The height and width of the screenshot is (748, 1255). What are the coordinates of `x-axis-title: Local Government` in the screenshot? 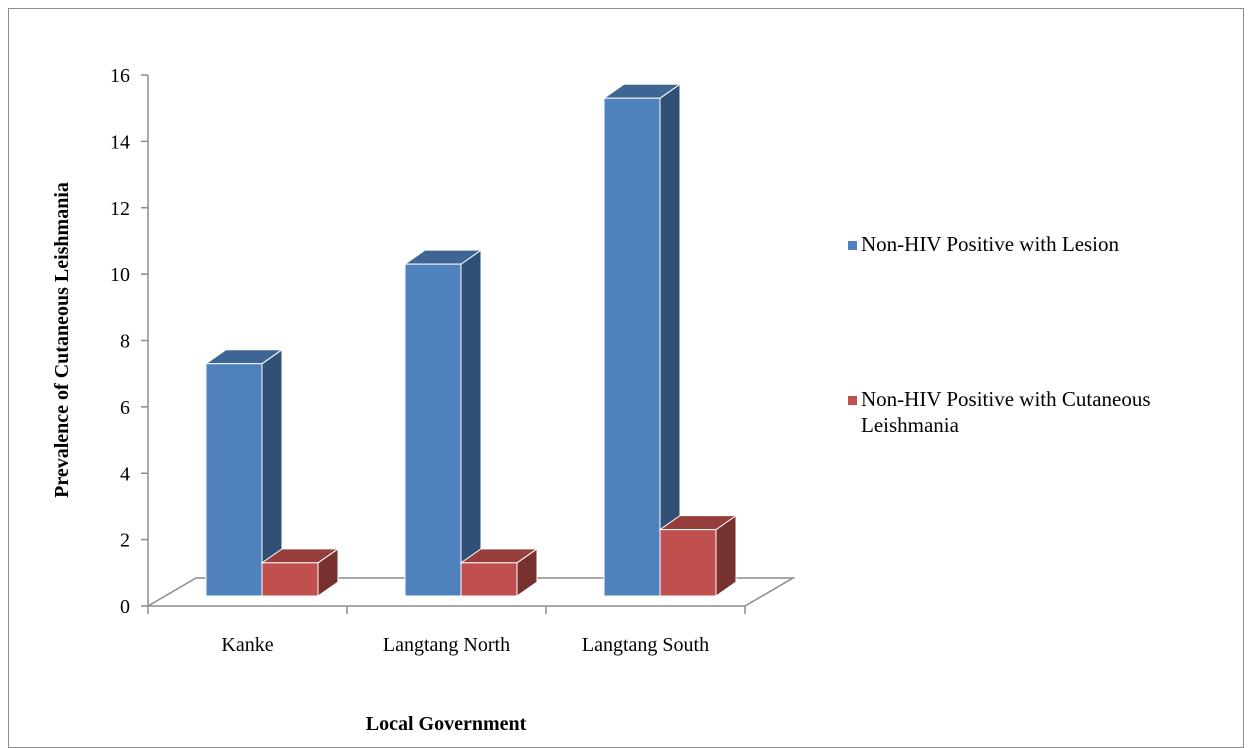 It's located at (446, 724).